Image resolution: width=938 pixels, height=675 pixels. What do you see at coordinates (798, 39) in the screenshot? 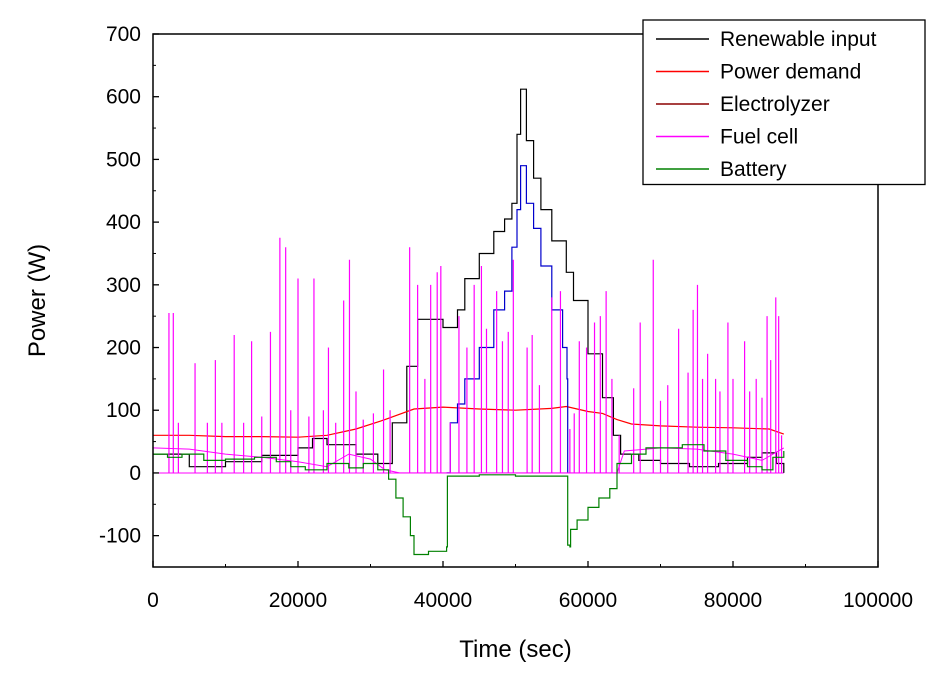
I see `legend-label: Renewable input` at bounding box center [798, 39].